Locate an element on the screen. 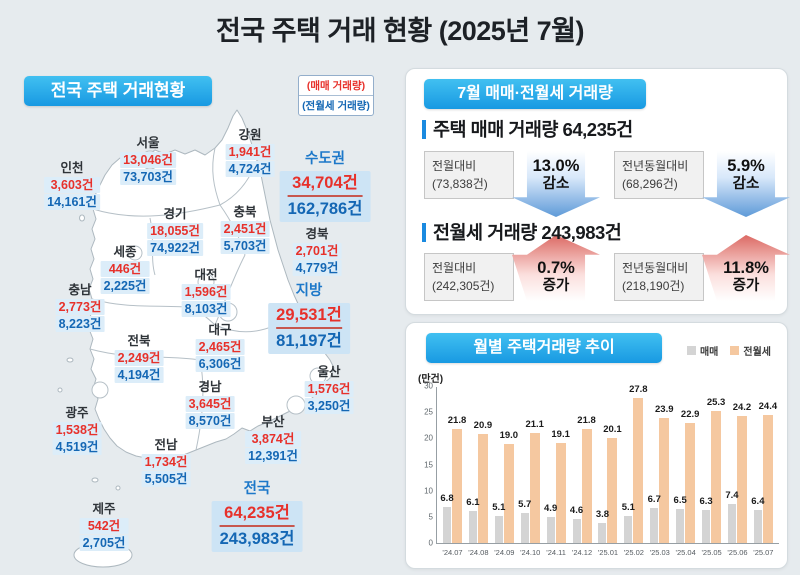  region-name: 충남 is located at coordinates (80, 290).